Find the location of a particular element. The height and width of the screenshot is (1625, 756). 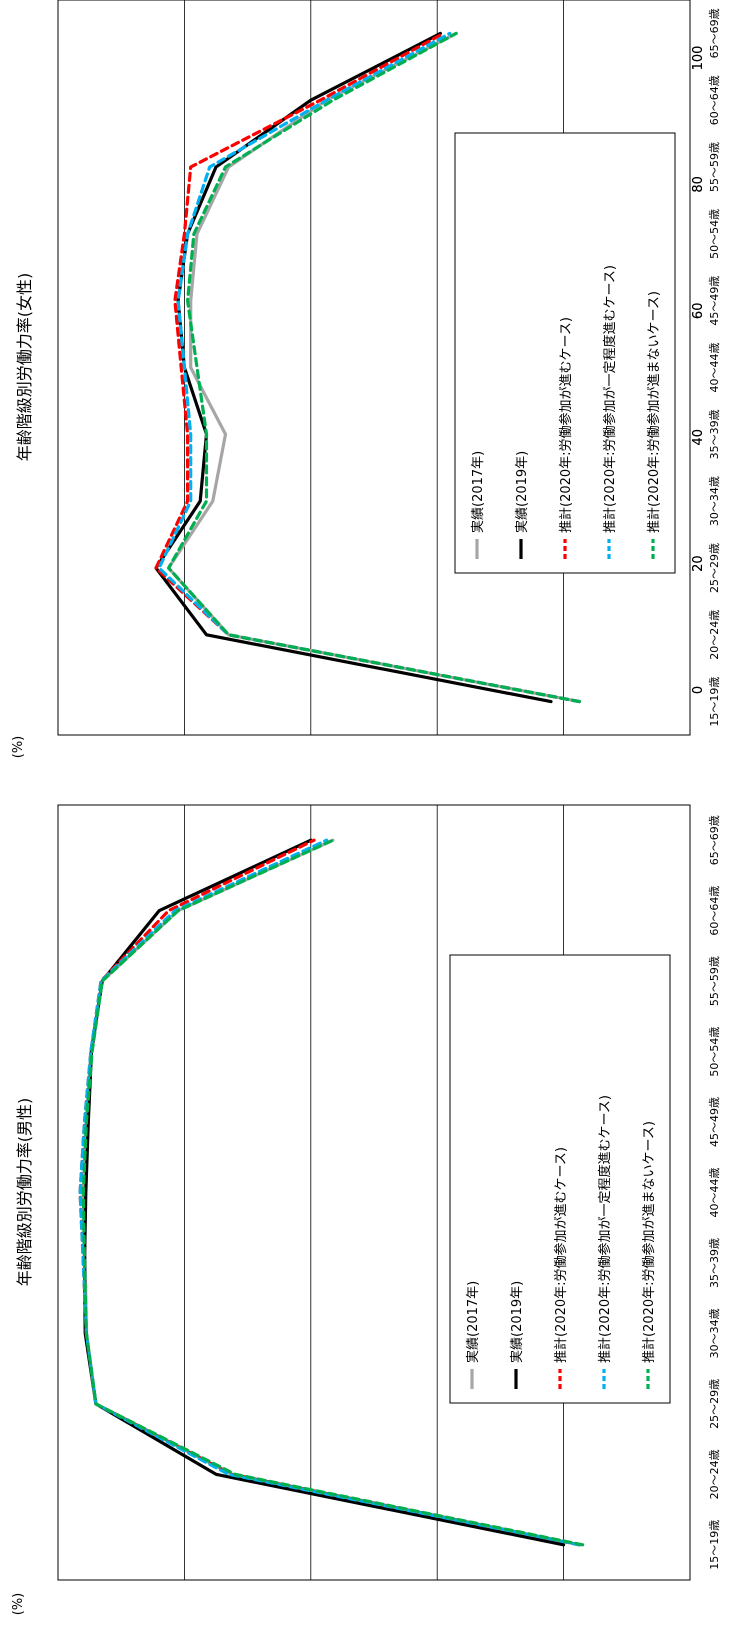

y-tick-label: 40 is located at coordinates (698, 437).